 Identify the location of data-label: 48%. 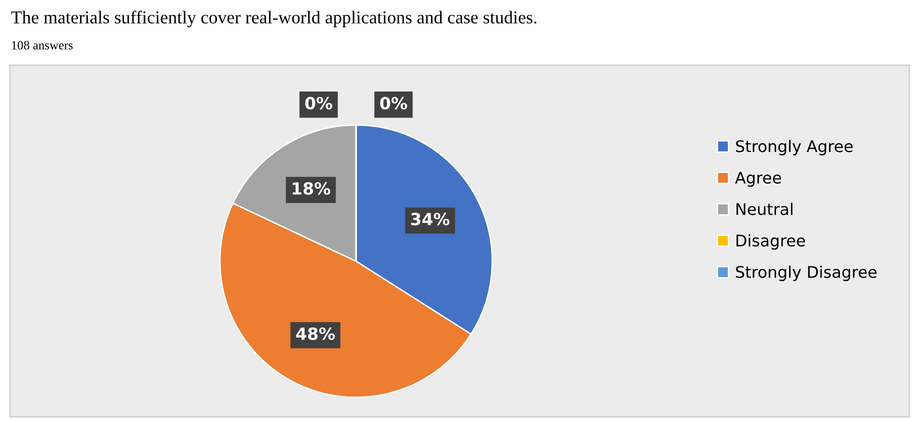
(315, 333).